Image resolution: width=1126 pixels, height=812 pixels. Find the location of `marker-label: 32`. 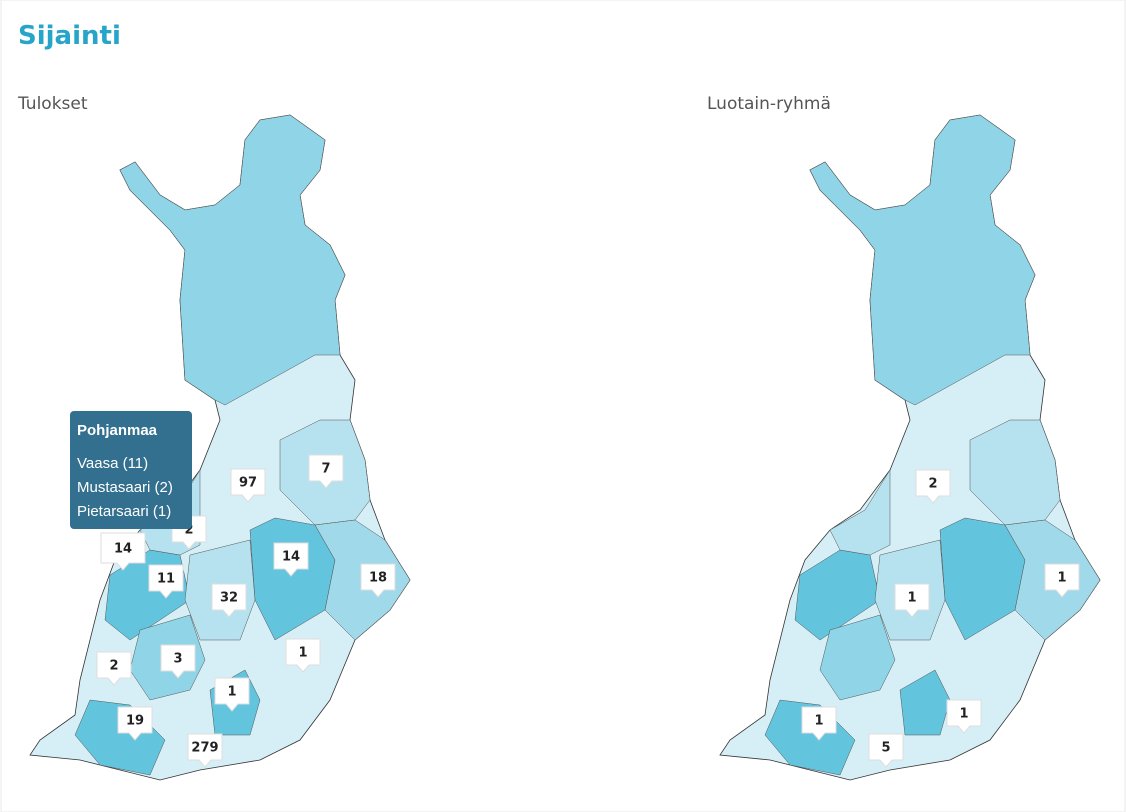

marker-label: 32 is located at coordinates (229, 598).